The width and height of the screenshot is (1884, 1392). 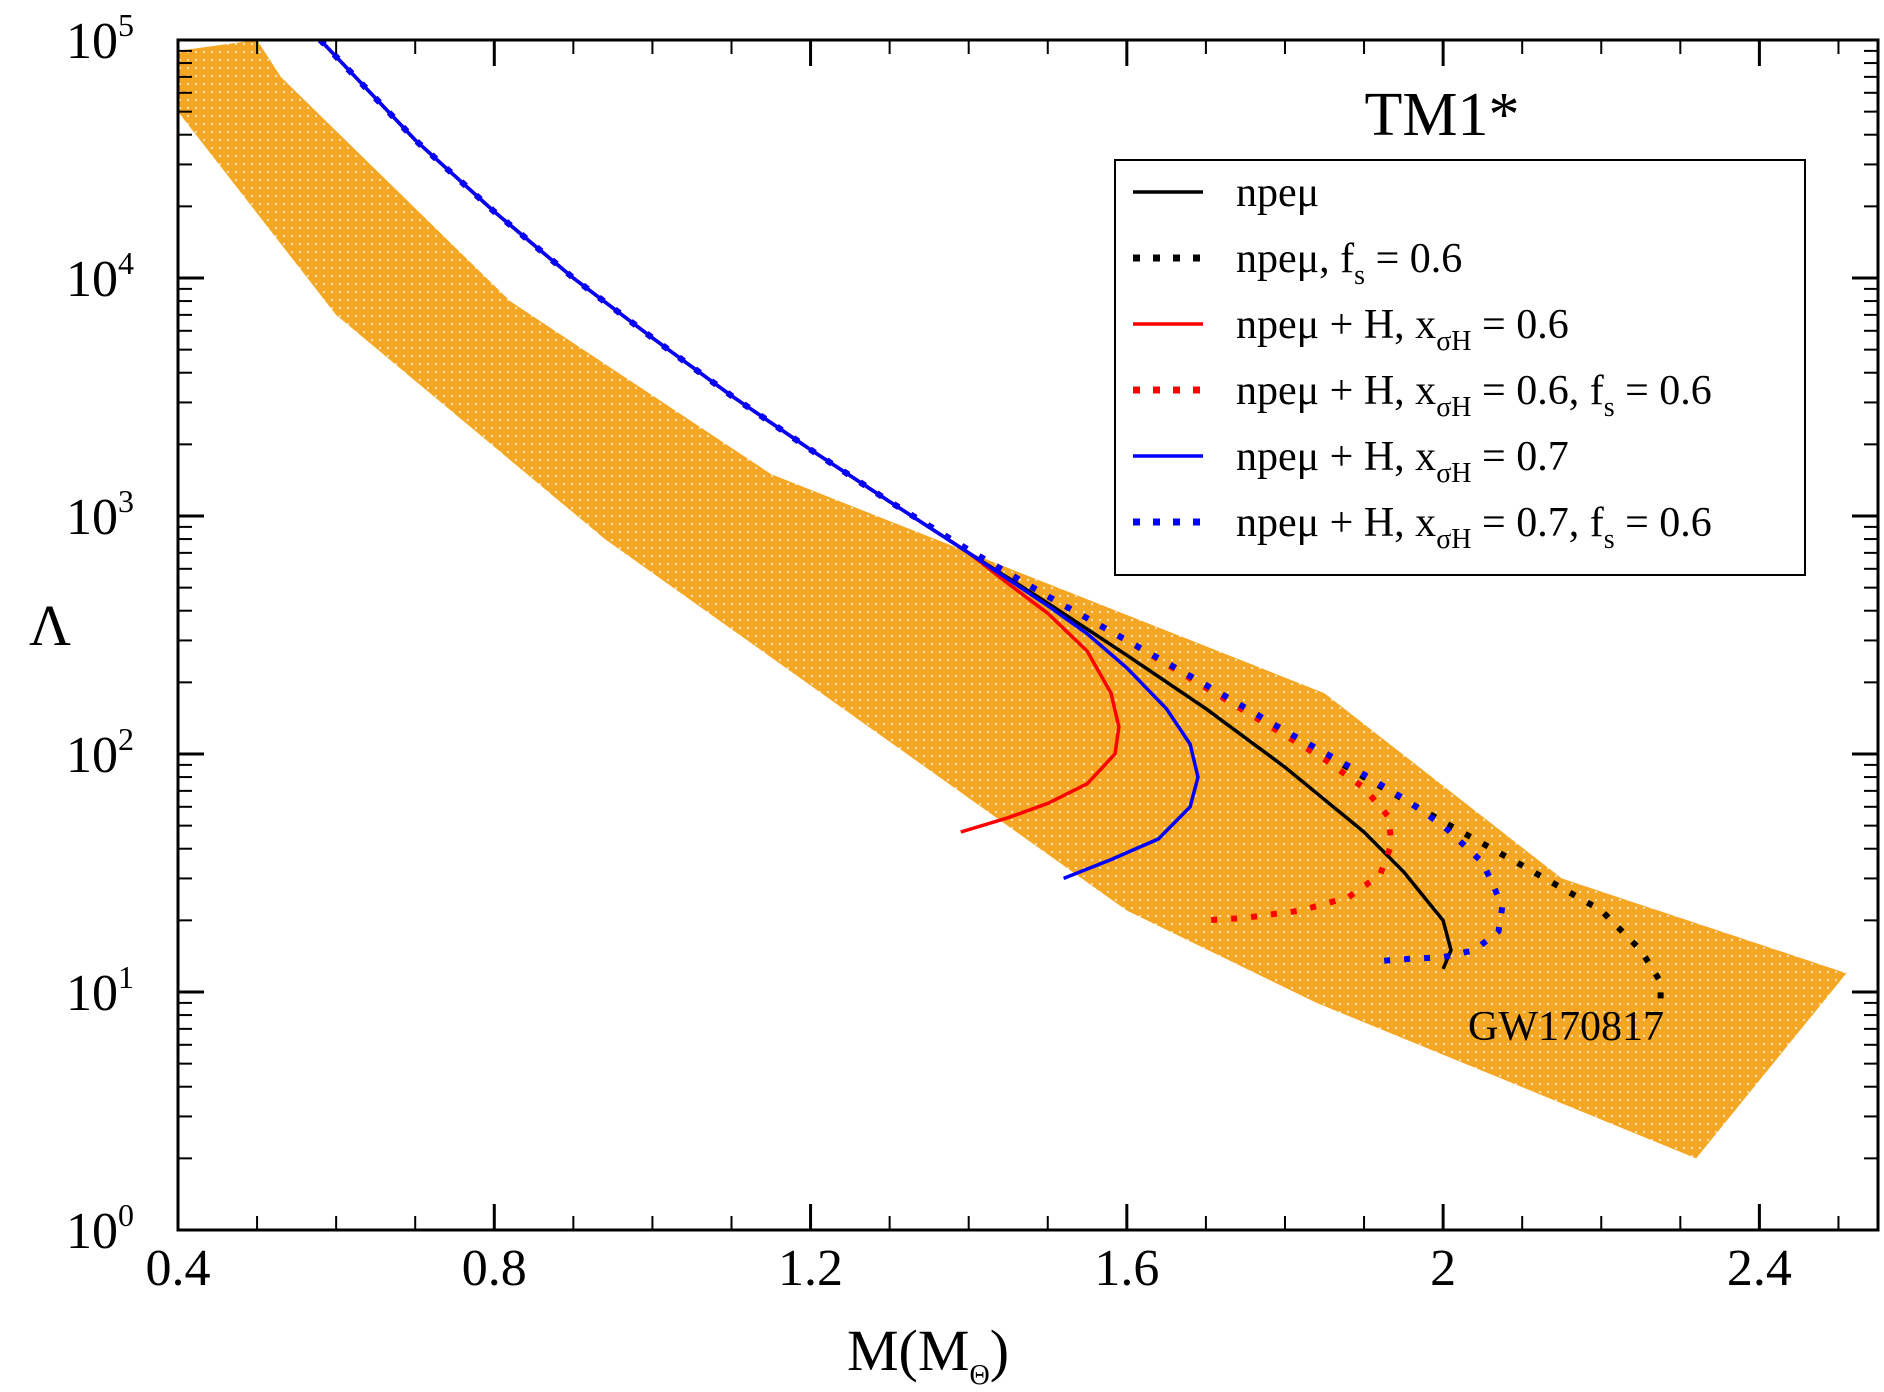 I want to click on y-axis-title: Λ, so click(x=50, y=625).